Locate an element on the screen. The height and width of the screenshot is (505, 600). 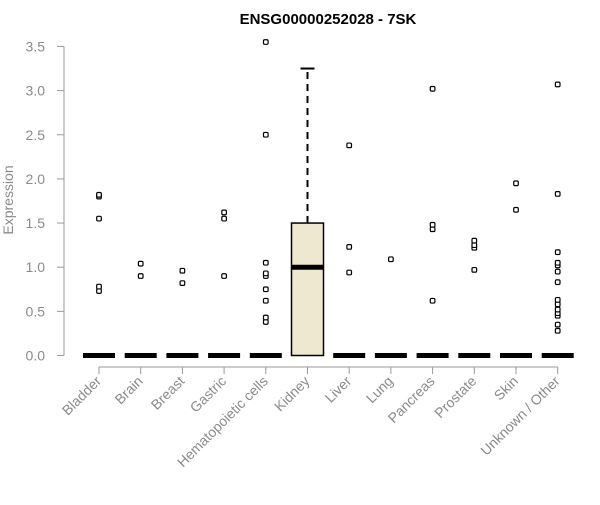
x-tick-label: Liver is located at coordinates (338, 389).